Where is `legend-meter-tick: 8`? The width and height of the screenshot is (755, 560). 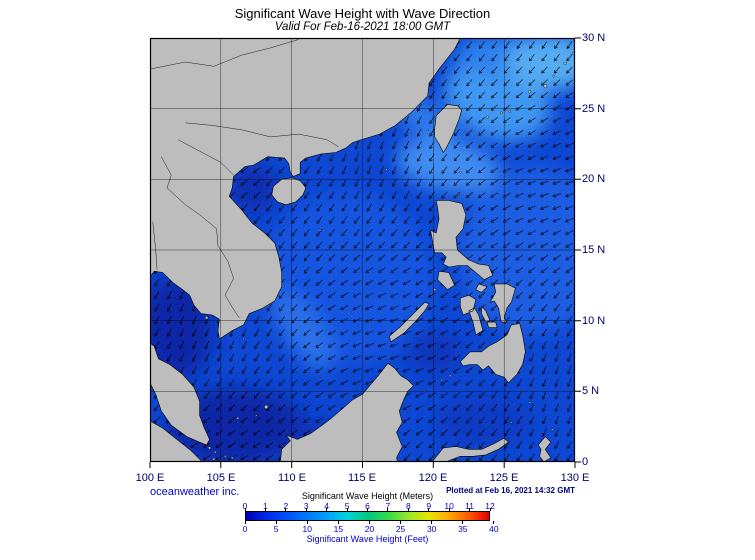
legend-meter-tick: 8 is located at coordinates (408, 506).